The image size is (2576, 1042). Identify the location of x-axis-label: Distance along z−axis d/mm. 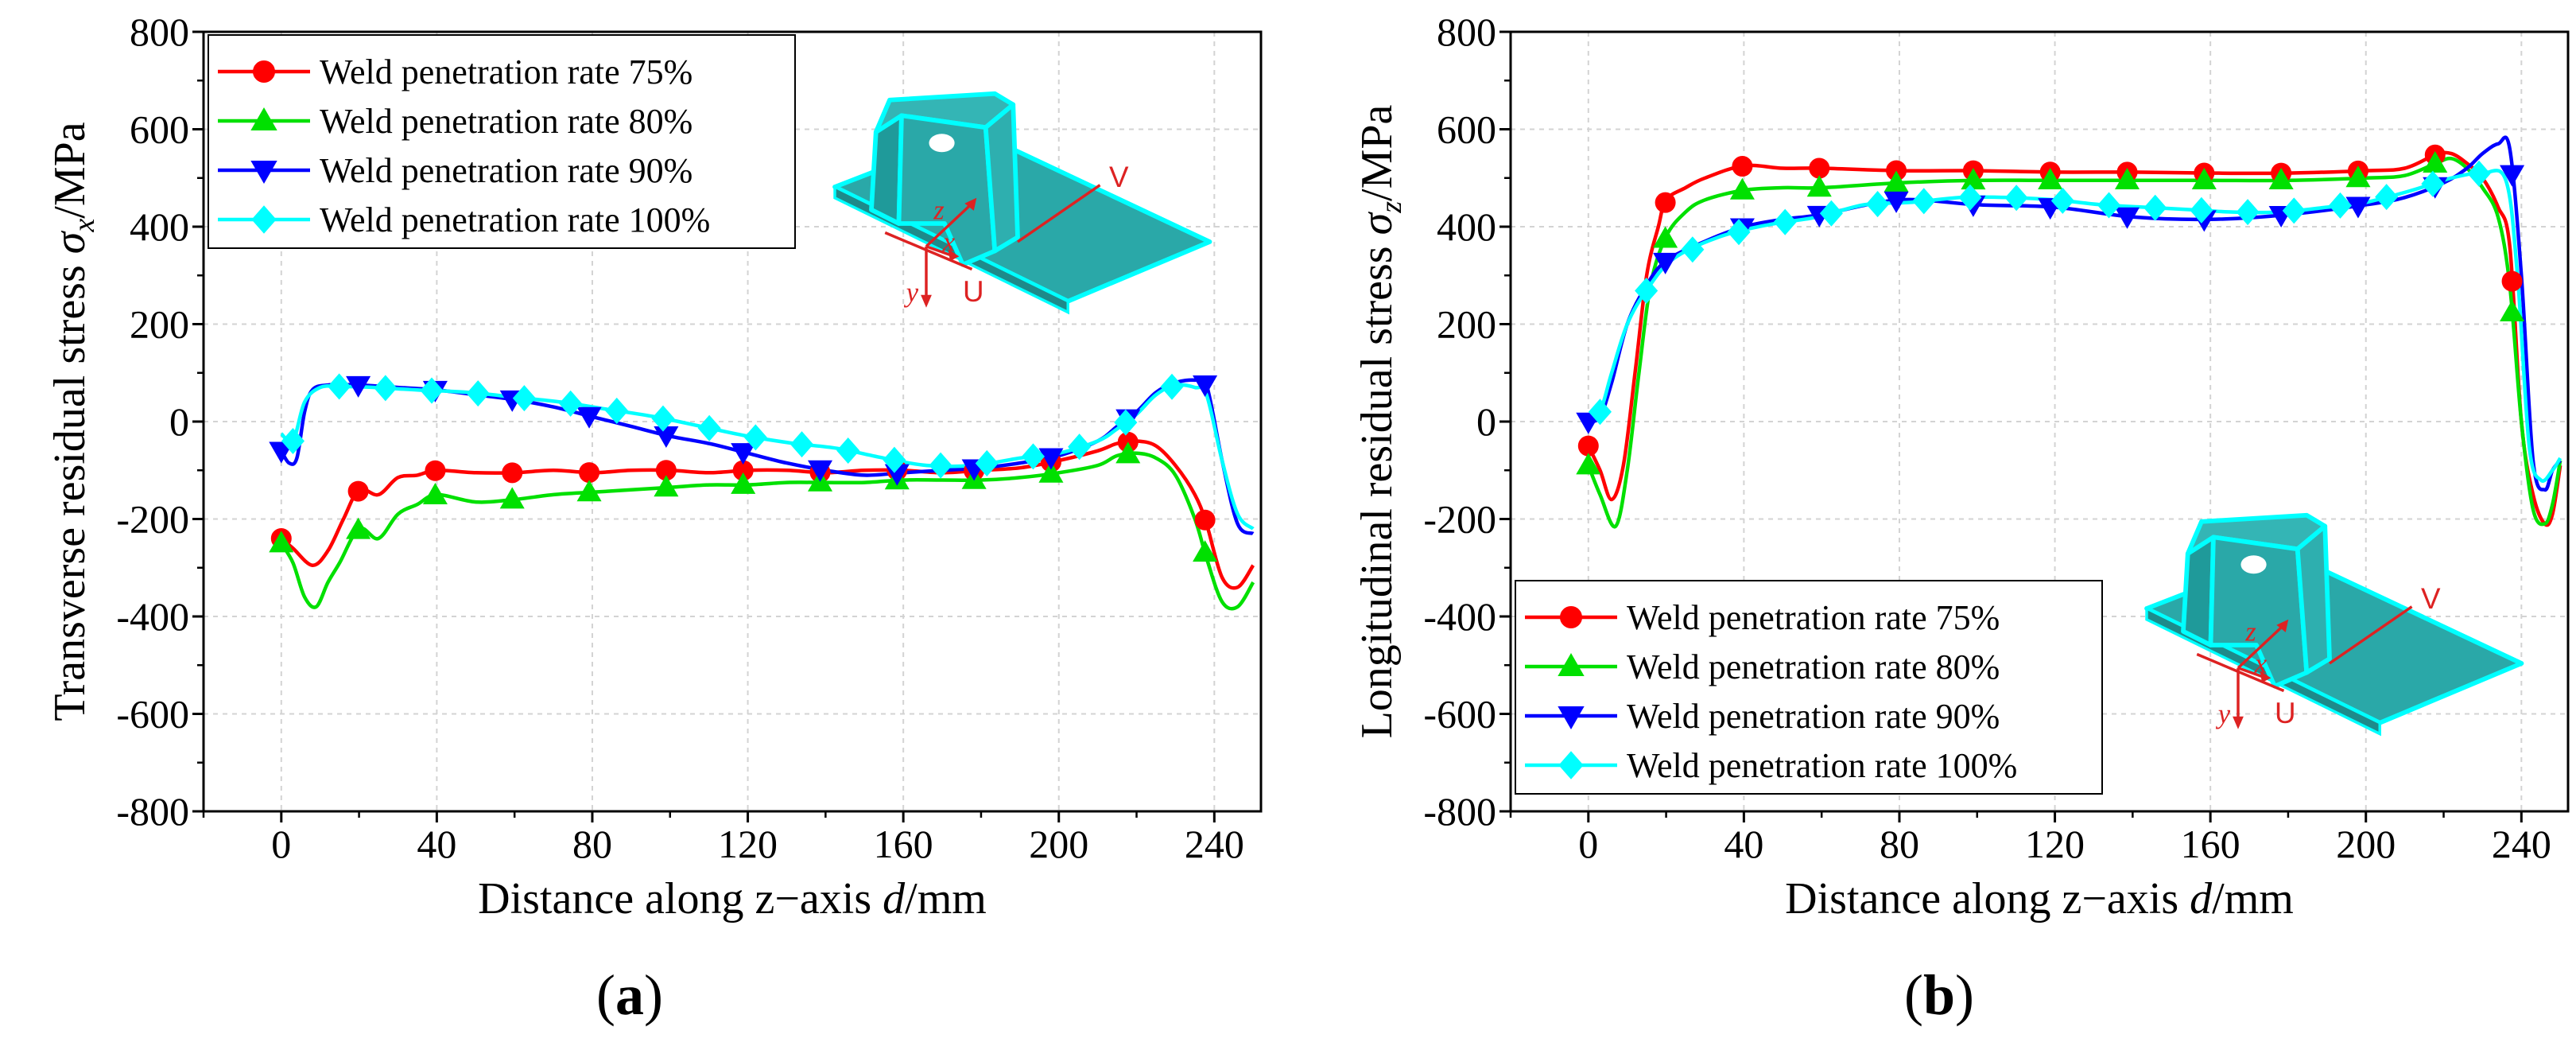
(732, 898).